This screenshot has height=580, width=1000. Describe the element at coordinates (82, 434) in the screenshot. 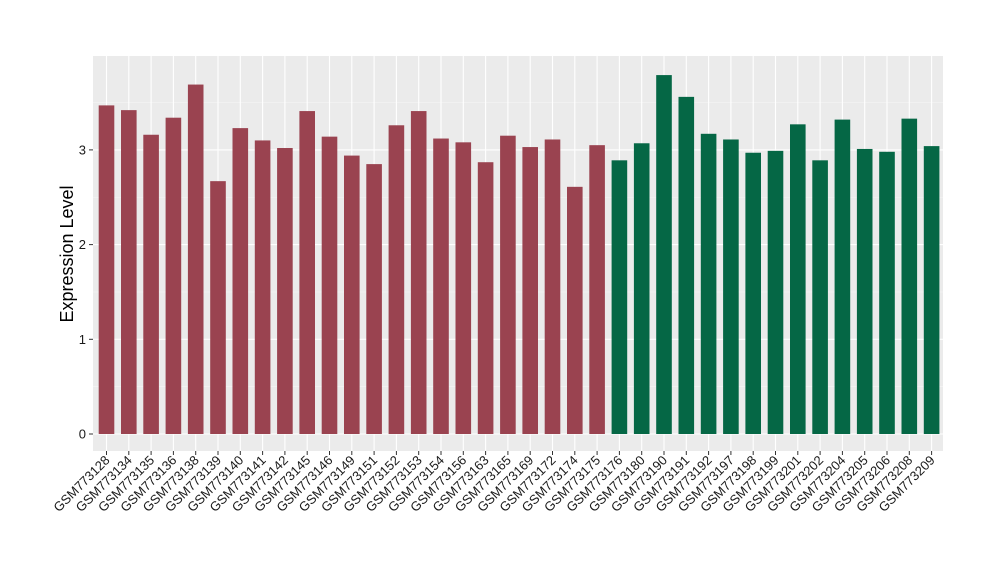

I see `y-tick-label: 0` at that location.